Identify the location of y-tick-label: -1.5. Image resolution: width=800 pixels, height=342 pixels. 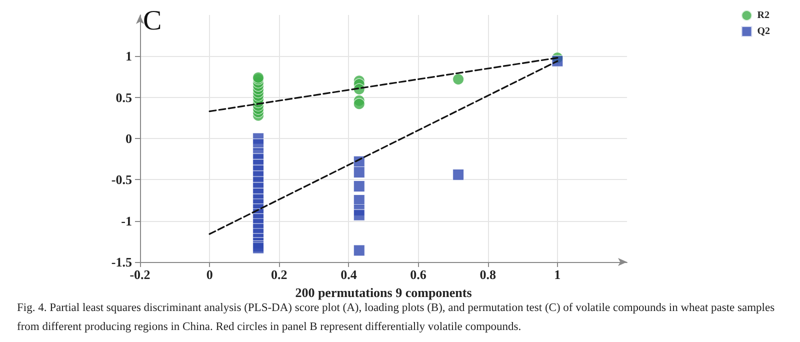
(121, 262).